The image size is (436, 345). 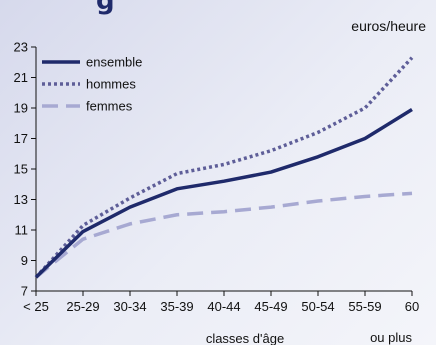 I want to click on legend-label-ensemble: ensemble, so click(x=114, y=62).